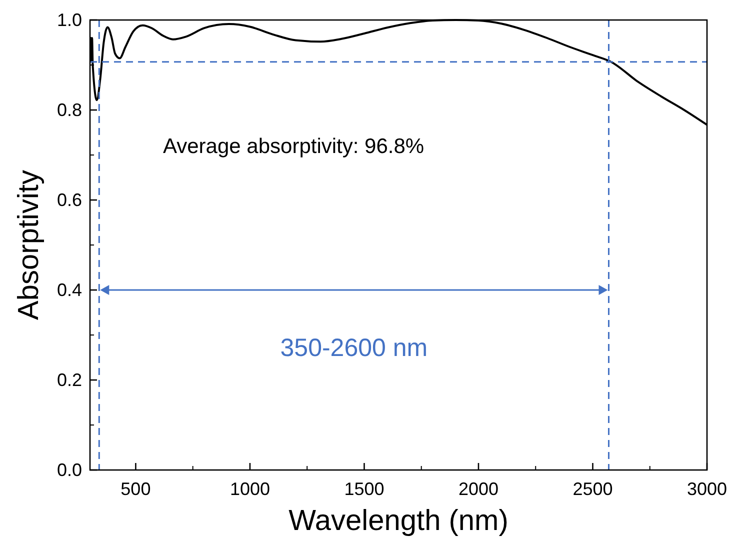  What do you see at coordinates (69, 380) in the screenshot?
I see `y-tick-label: 0.2` at bounding box center [69, 380].